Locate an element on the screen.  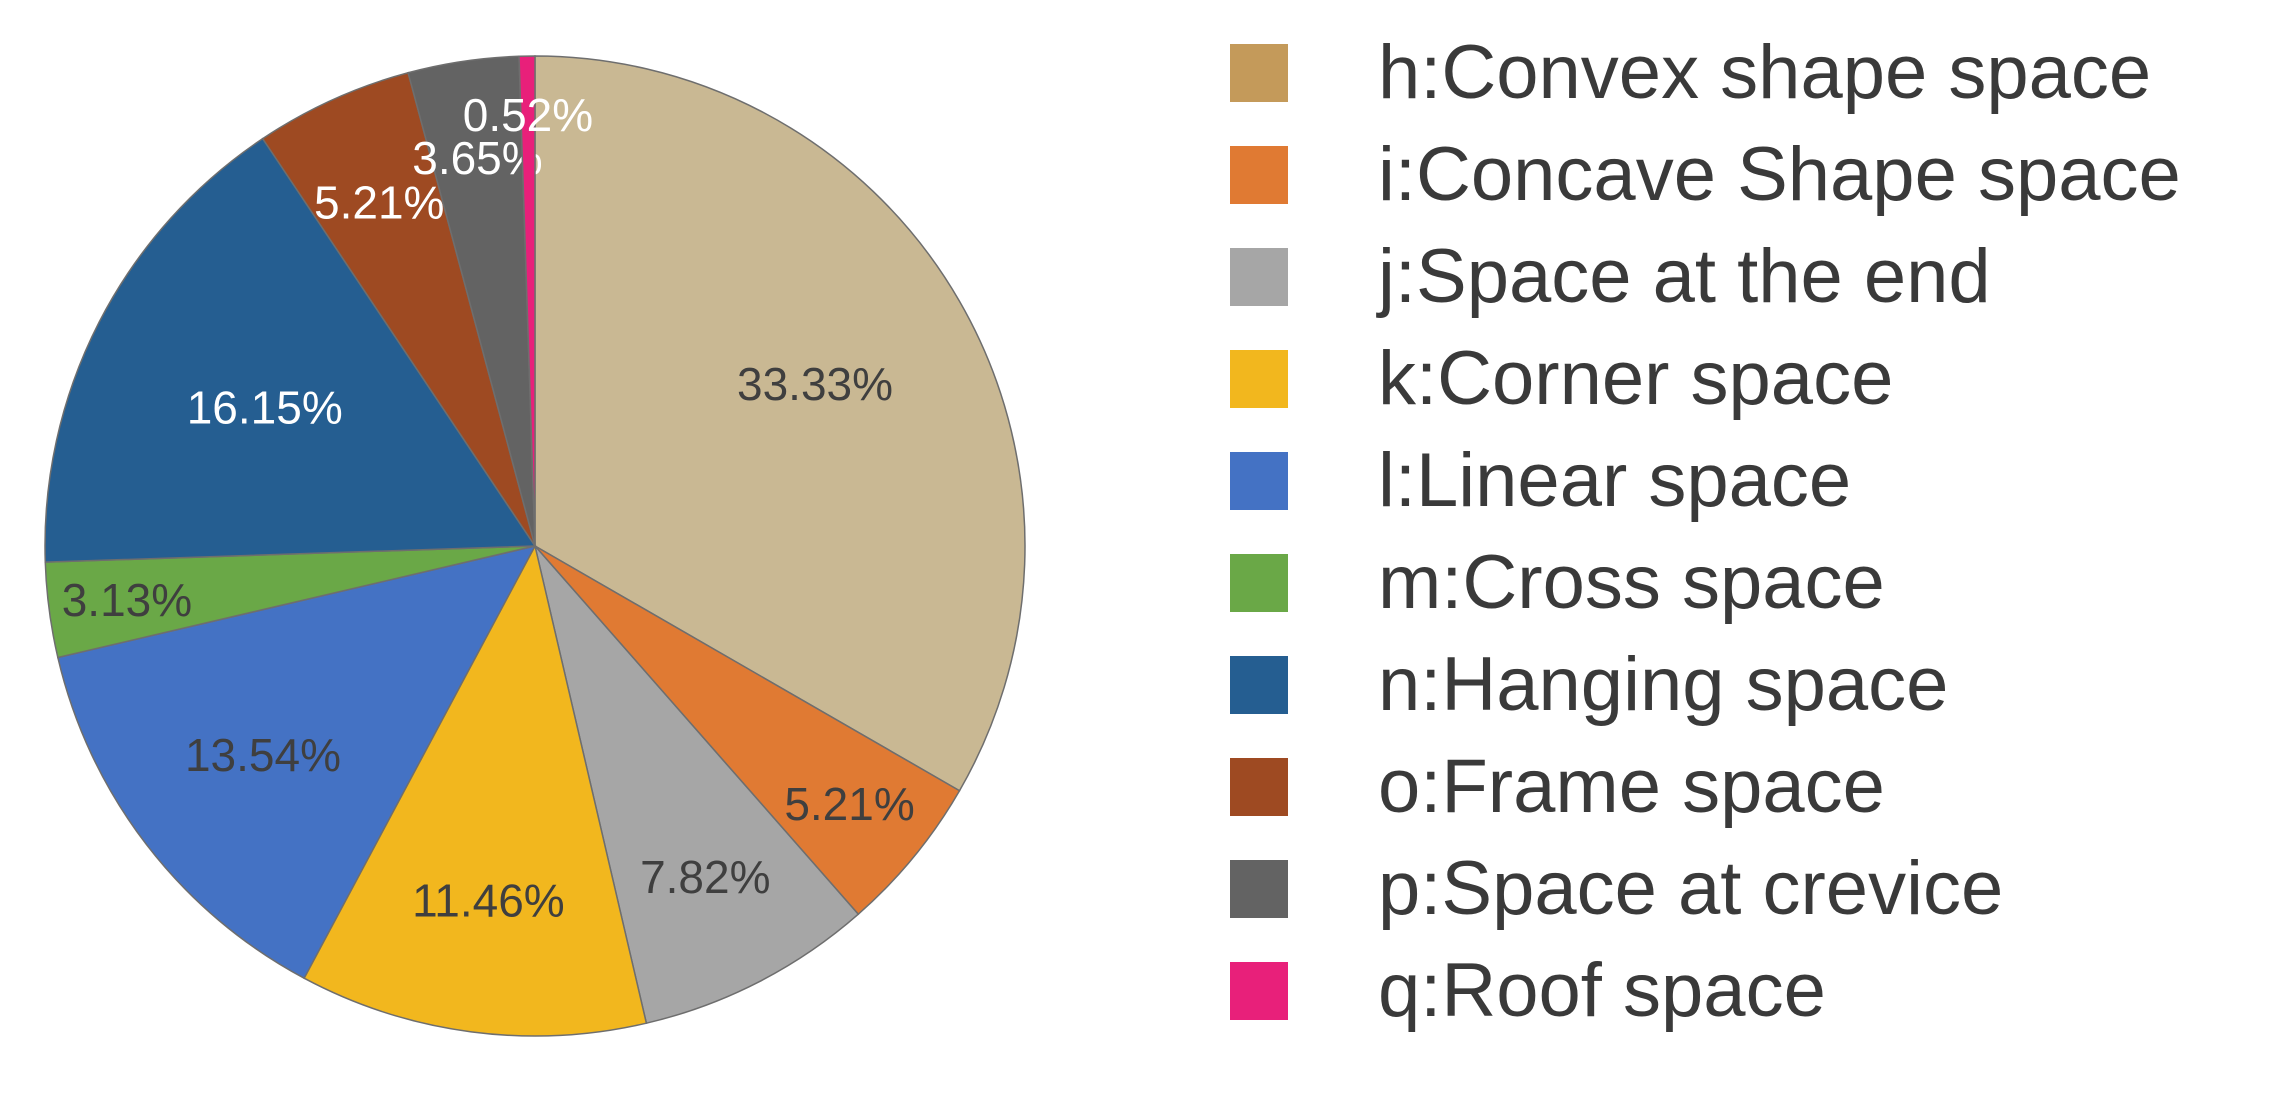
legend-label: q:Roof space is located at coordinates (1602, 990).